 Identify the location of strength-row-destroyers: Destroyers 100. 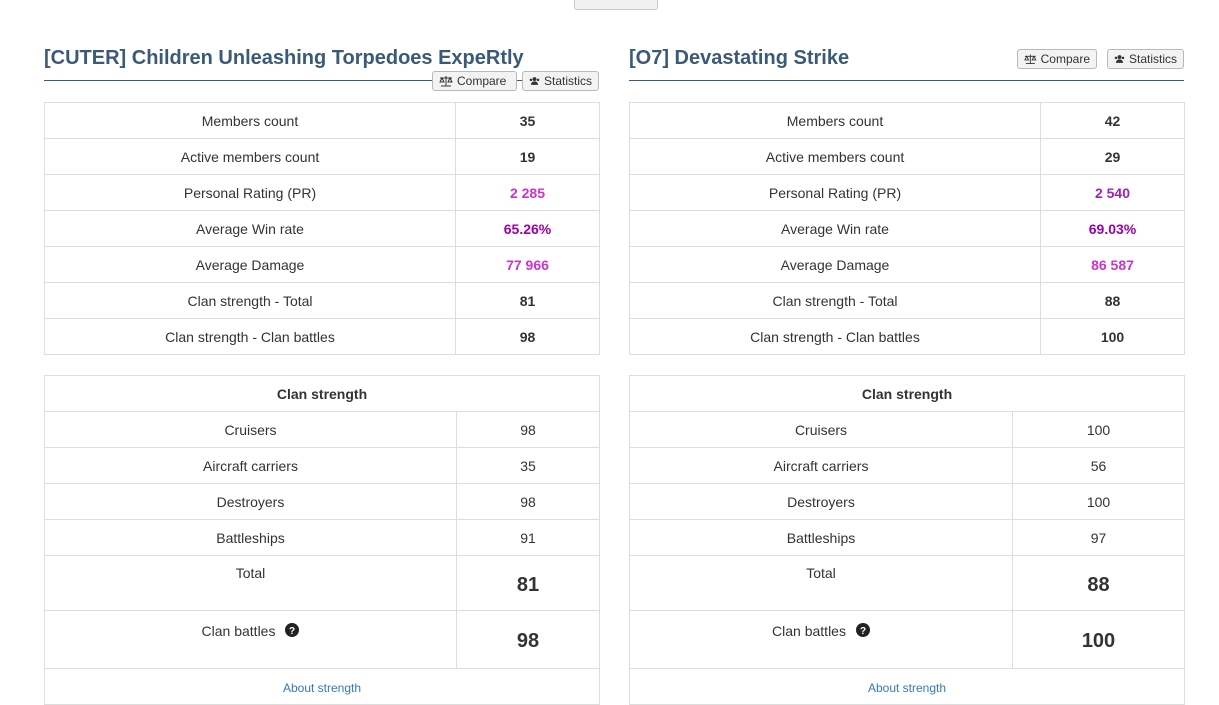
(907, 501).